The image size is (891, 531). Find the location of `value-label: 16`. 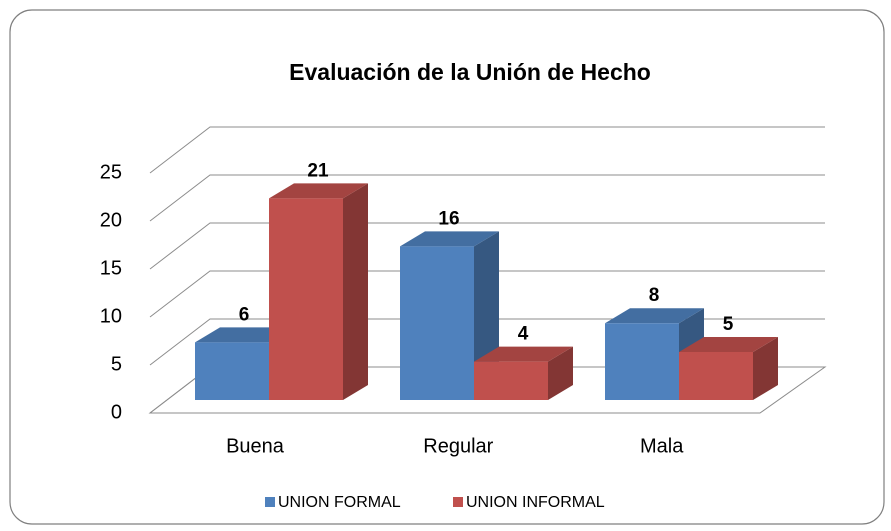

value-label: 16 is located at coordinates (448, 218).